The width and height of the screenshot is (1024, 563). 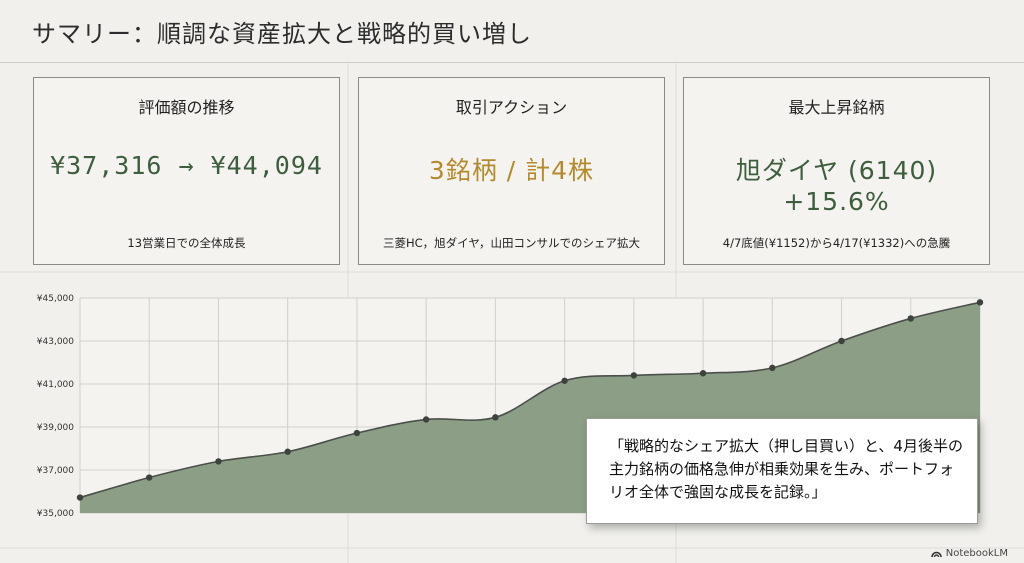 I want to click on card-heading: 評価額の推移, so click(x=186, y=107).